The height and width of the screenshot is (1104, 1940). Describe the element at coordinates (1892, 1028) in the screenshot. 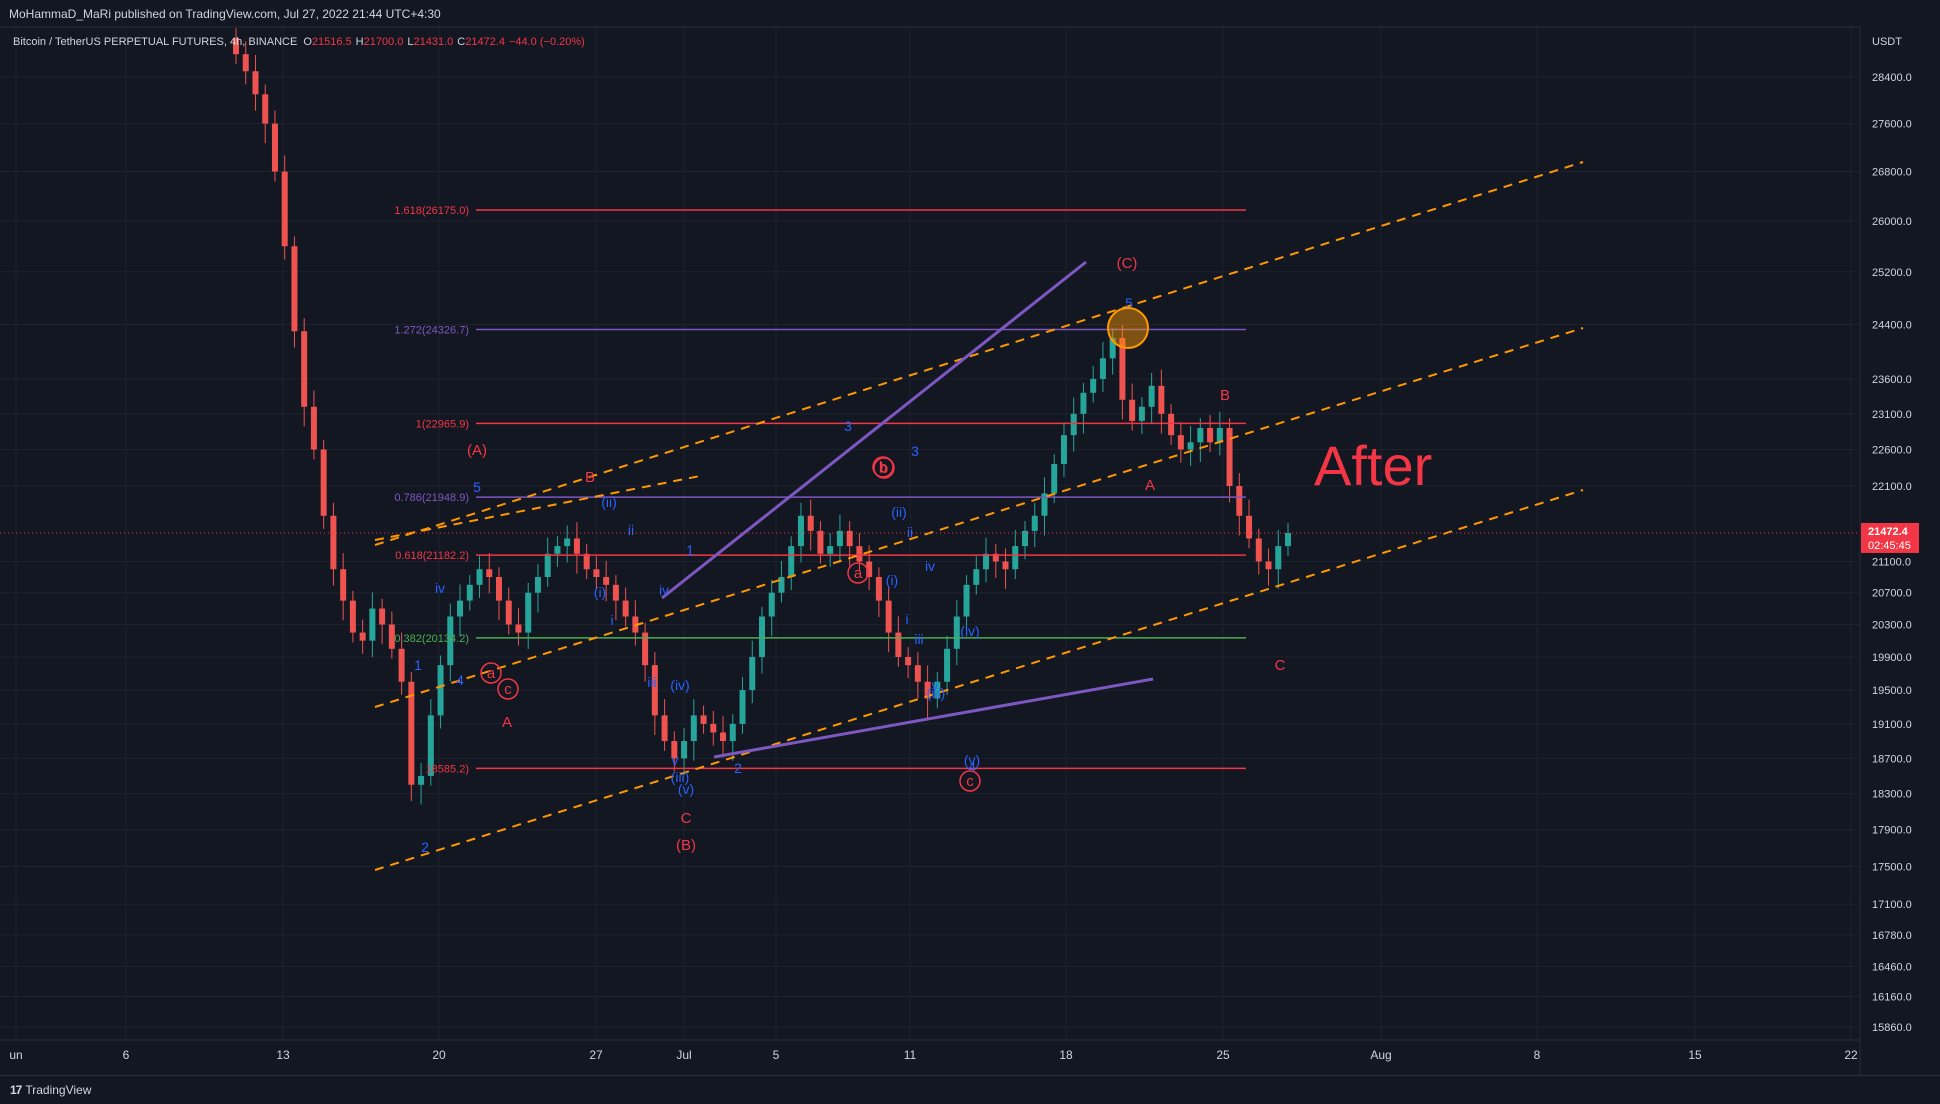

I see `price-tick-label: 15860.0` at that location.